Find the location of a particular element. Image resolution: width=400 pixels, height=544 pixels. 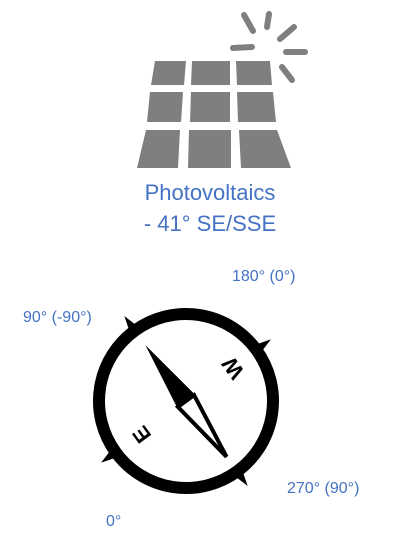

compass-tick-west is located at coordinates (111, 454).